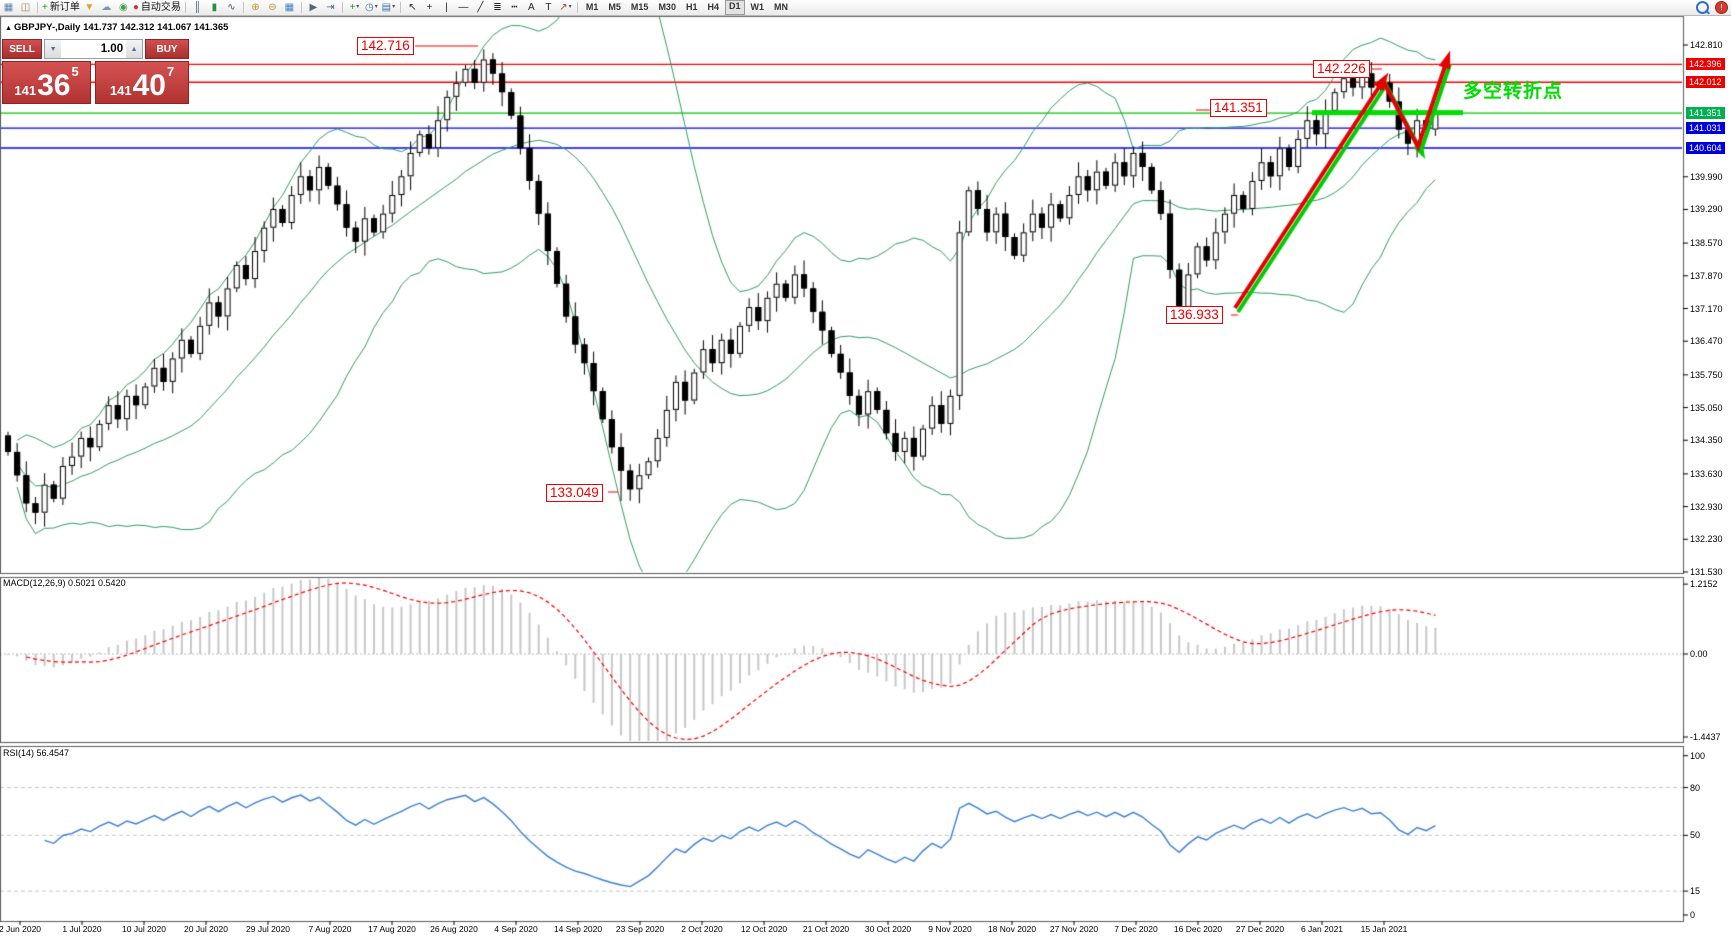  I want to click on timeframe-h1: H1, so click(691, 7).